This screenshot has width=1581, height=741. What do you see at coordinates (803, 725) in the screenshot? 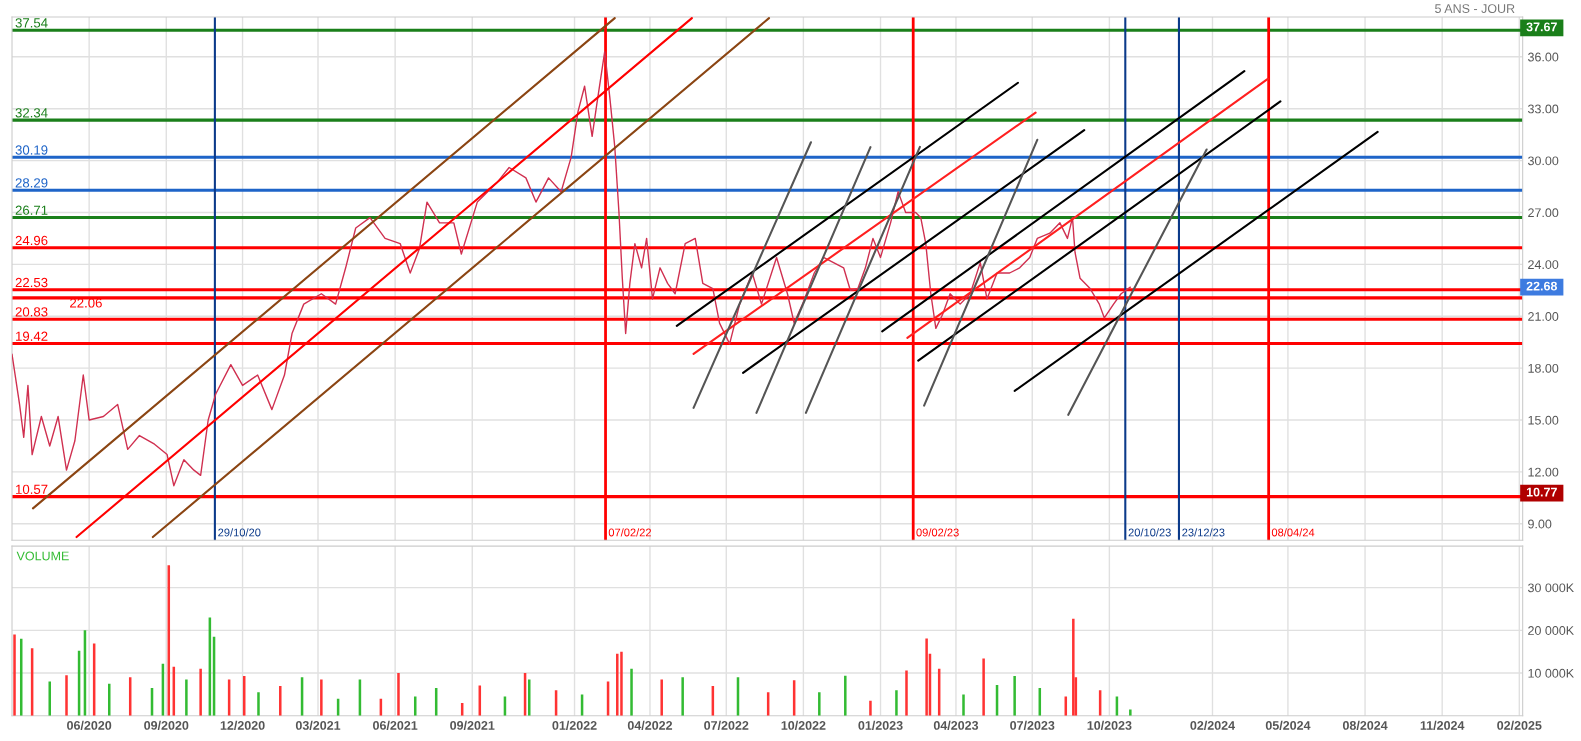
I see `x-tick-label: 10/2022` at bounding box center [803, 725].